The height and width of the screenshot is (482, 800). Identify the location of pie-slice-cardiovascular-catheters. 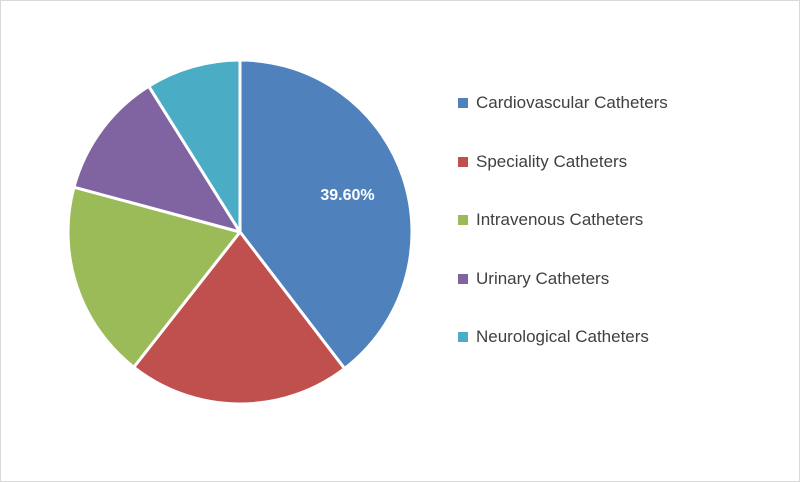
(326, 214).